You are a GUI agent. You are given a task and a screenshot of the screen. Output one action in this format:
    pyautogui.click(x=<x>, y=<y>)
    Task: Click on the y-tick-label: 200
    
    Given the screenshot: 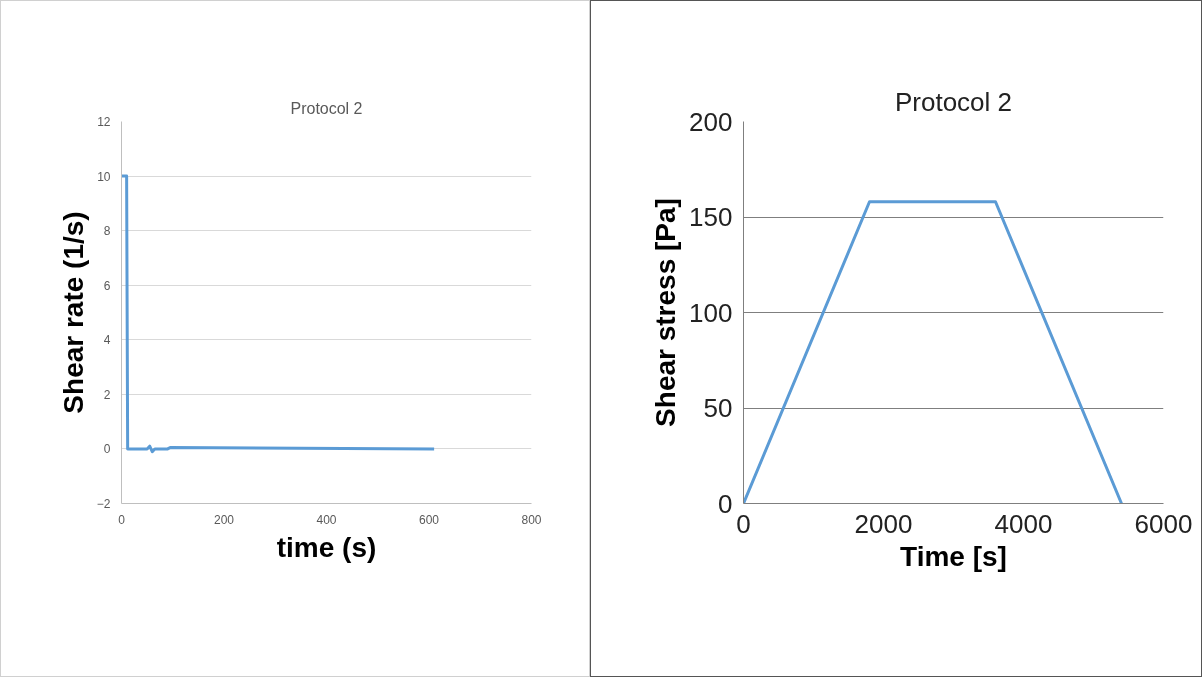 What is the action you would take?
    pyautogui.click(x=711, y=121)
    